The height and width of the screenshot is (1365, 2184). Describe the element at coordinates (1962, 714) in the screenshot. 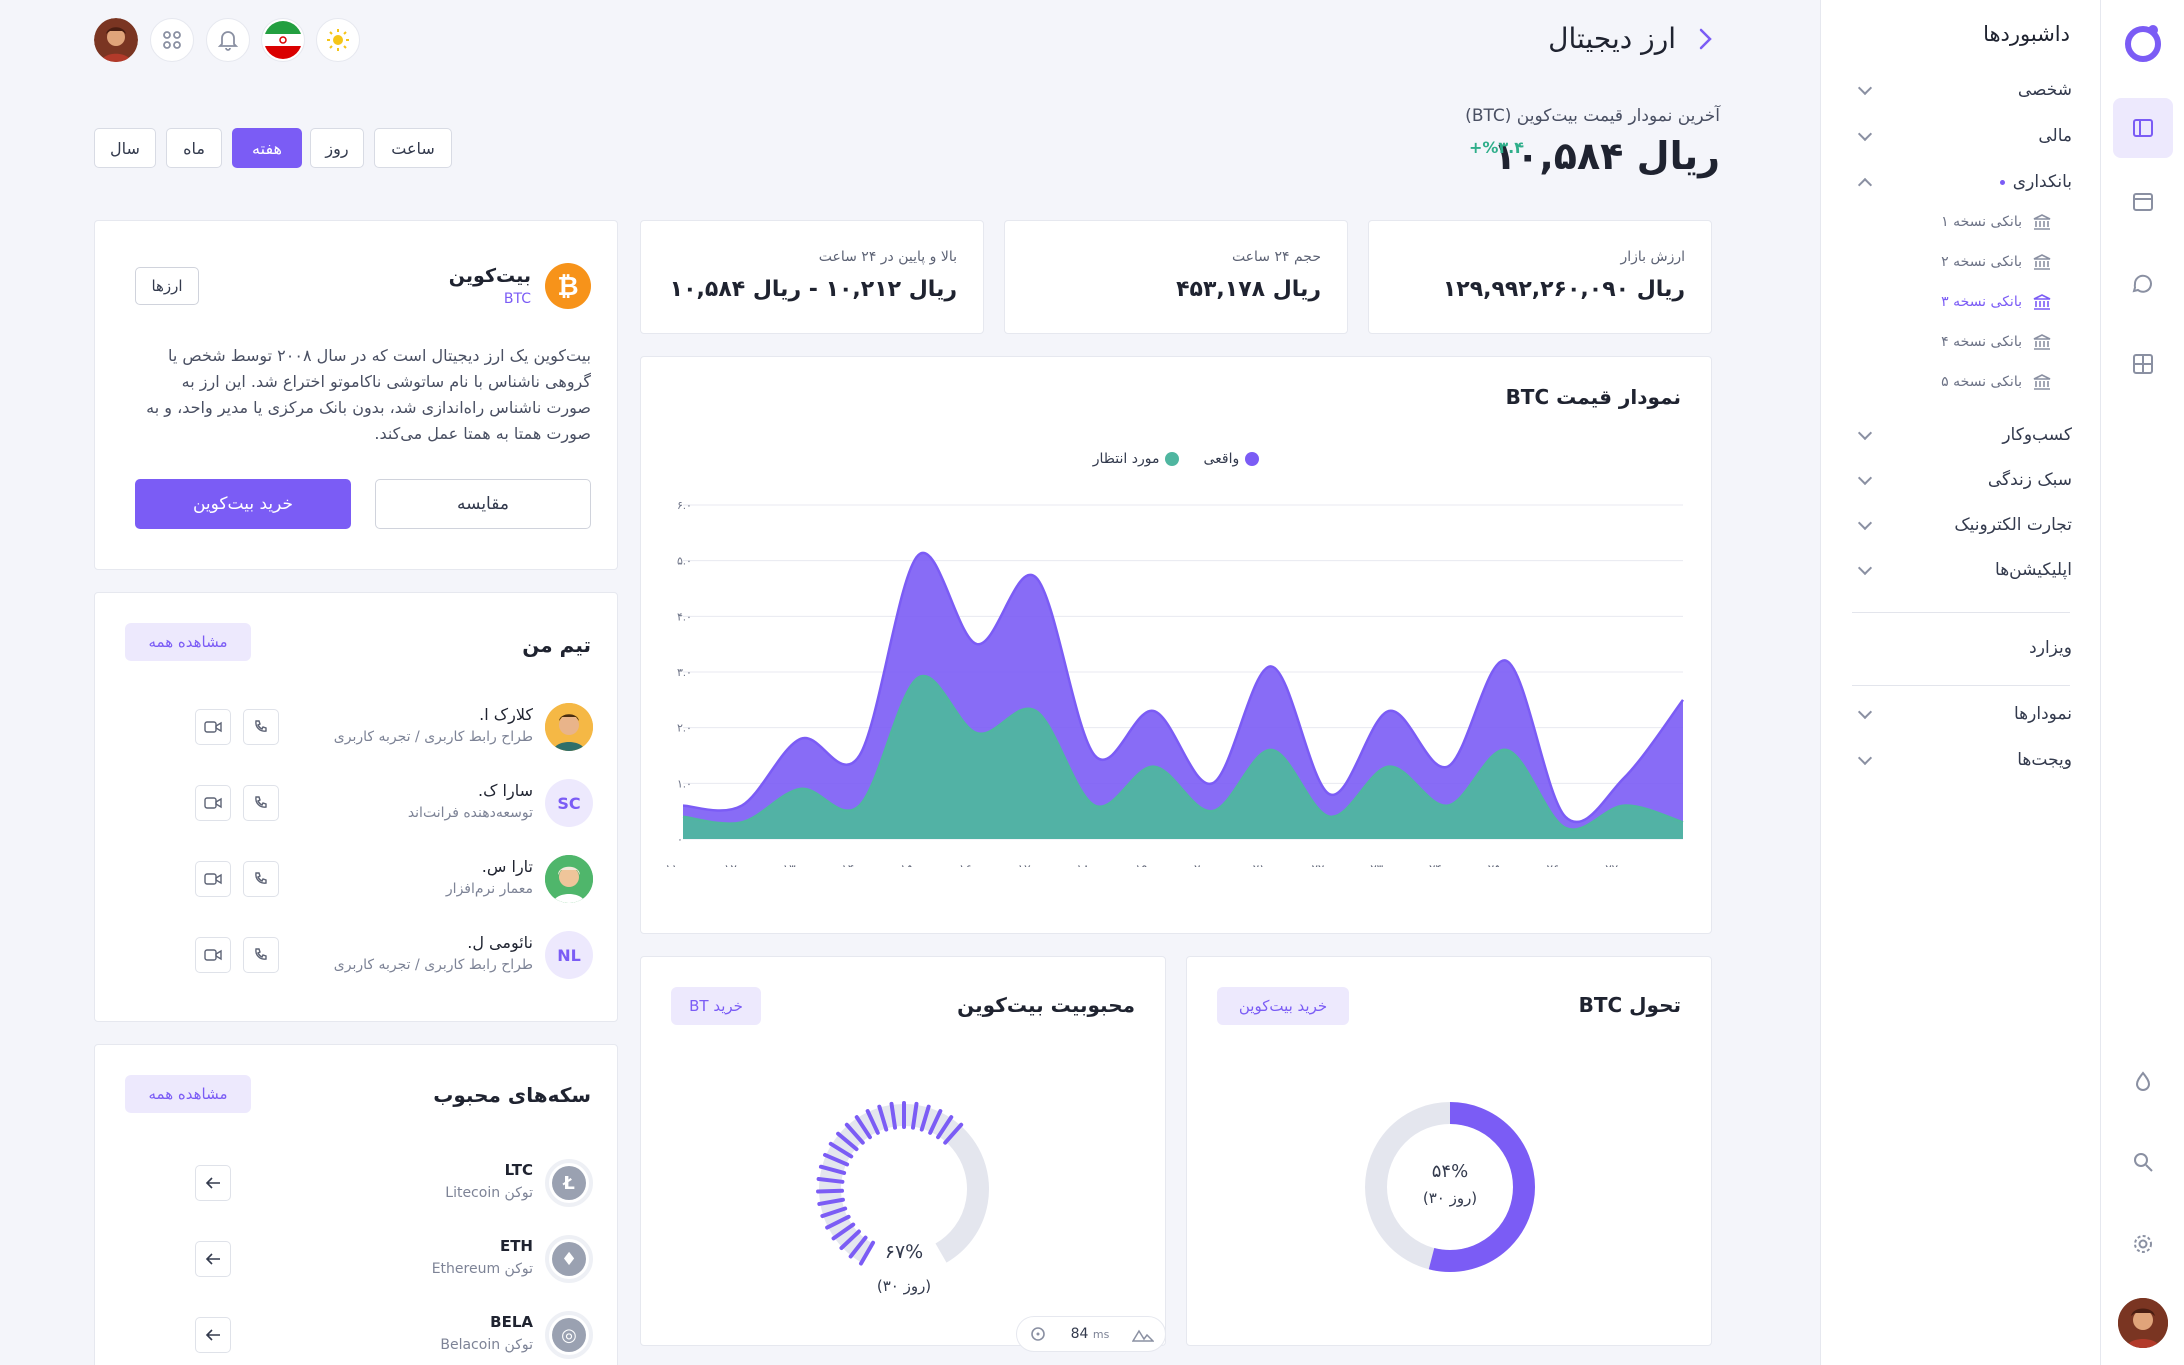

I see `sidebar-item-charts: نمودارها` at that location.